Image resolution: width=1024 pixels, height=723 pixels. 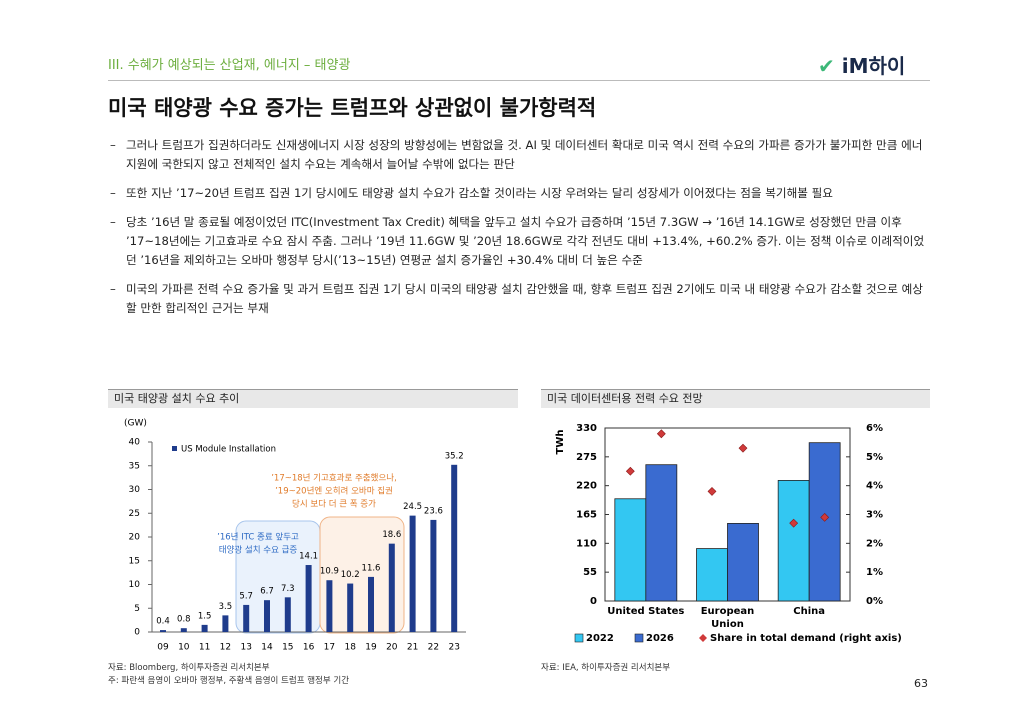 I want to click on x-tick-label: 14, so click(x=267, y=648).